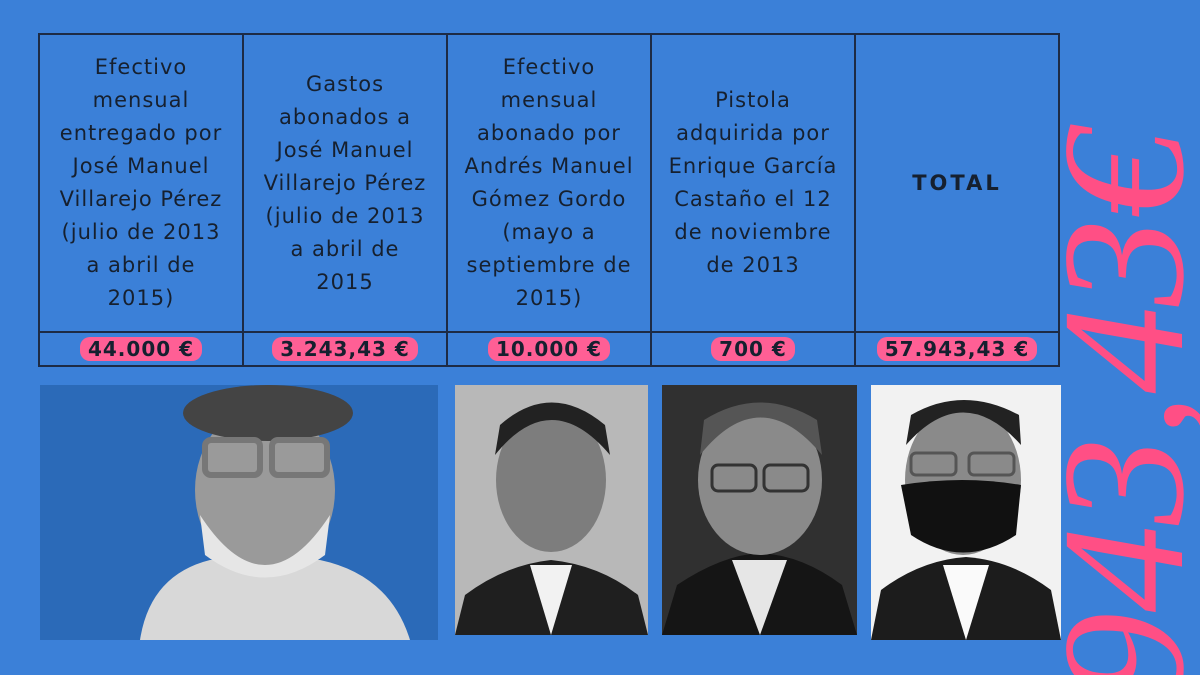 The width and height of the screenshot is (1200, 675). I want to click on value-cell: 10.000 €, so click(549, 349).